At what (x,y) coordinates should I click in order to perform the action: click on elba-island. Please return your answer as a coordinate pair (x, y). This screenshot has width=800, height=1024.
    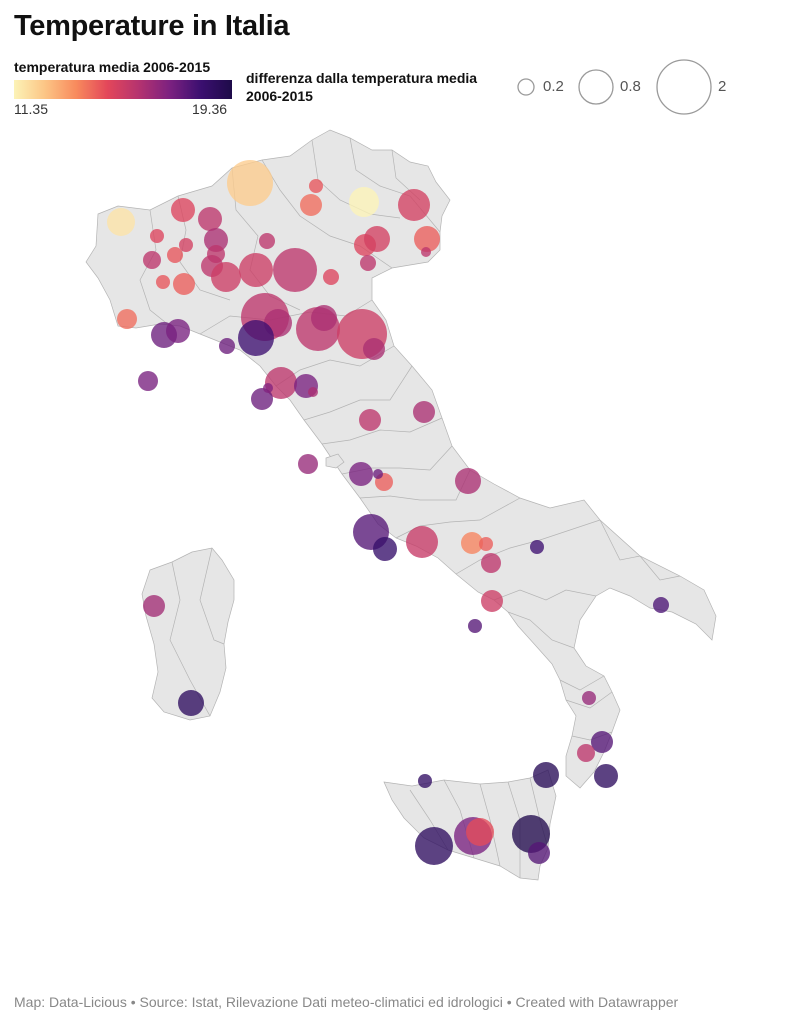
    Looking at the image, I should click on (335, 461).